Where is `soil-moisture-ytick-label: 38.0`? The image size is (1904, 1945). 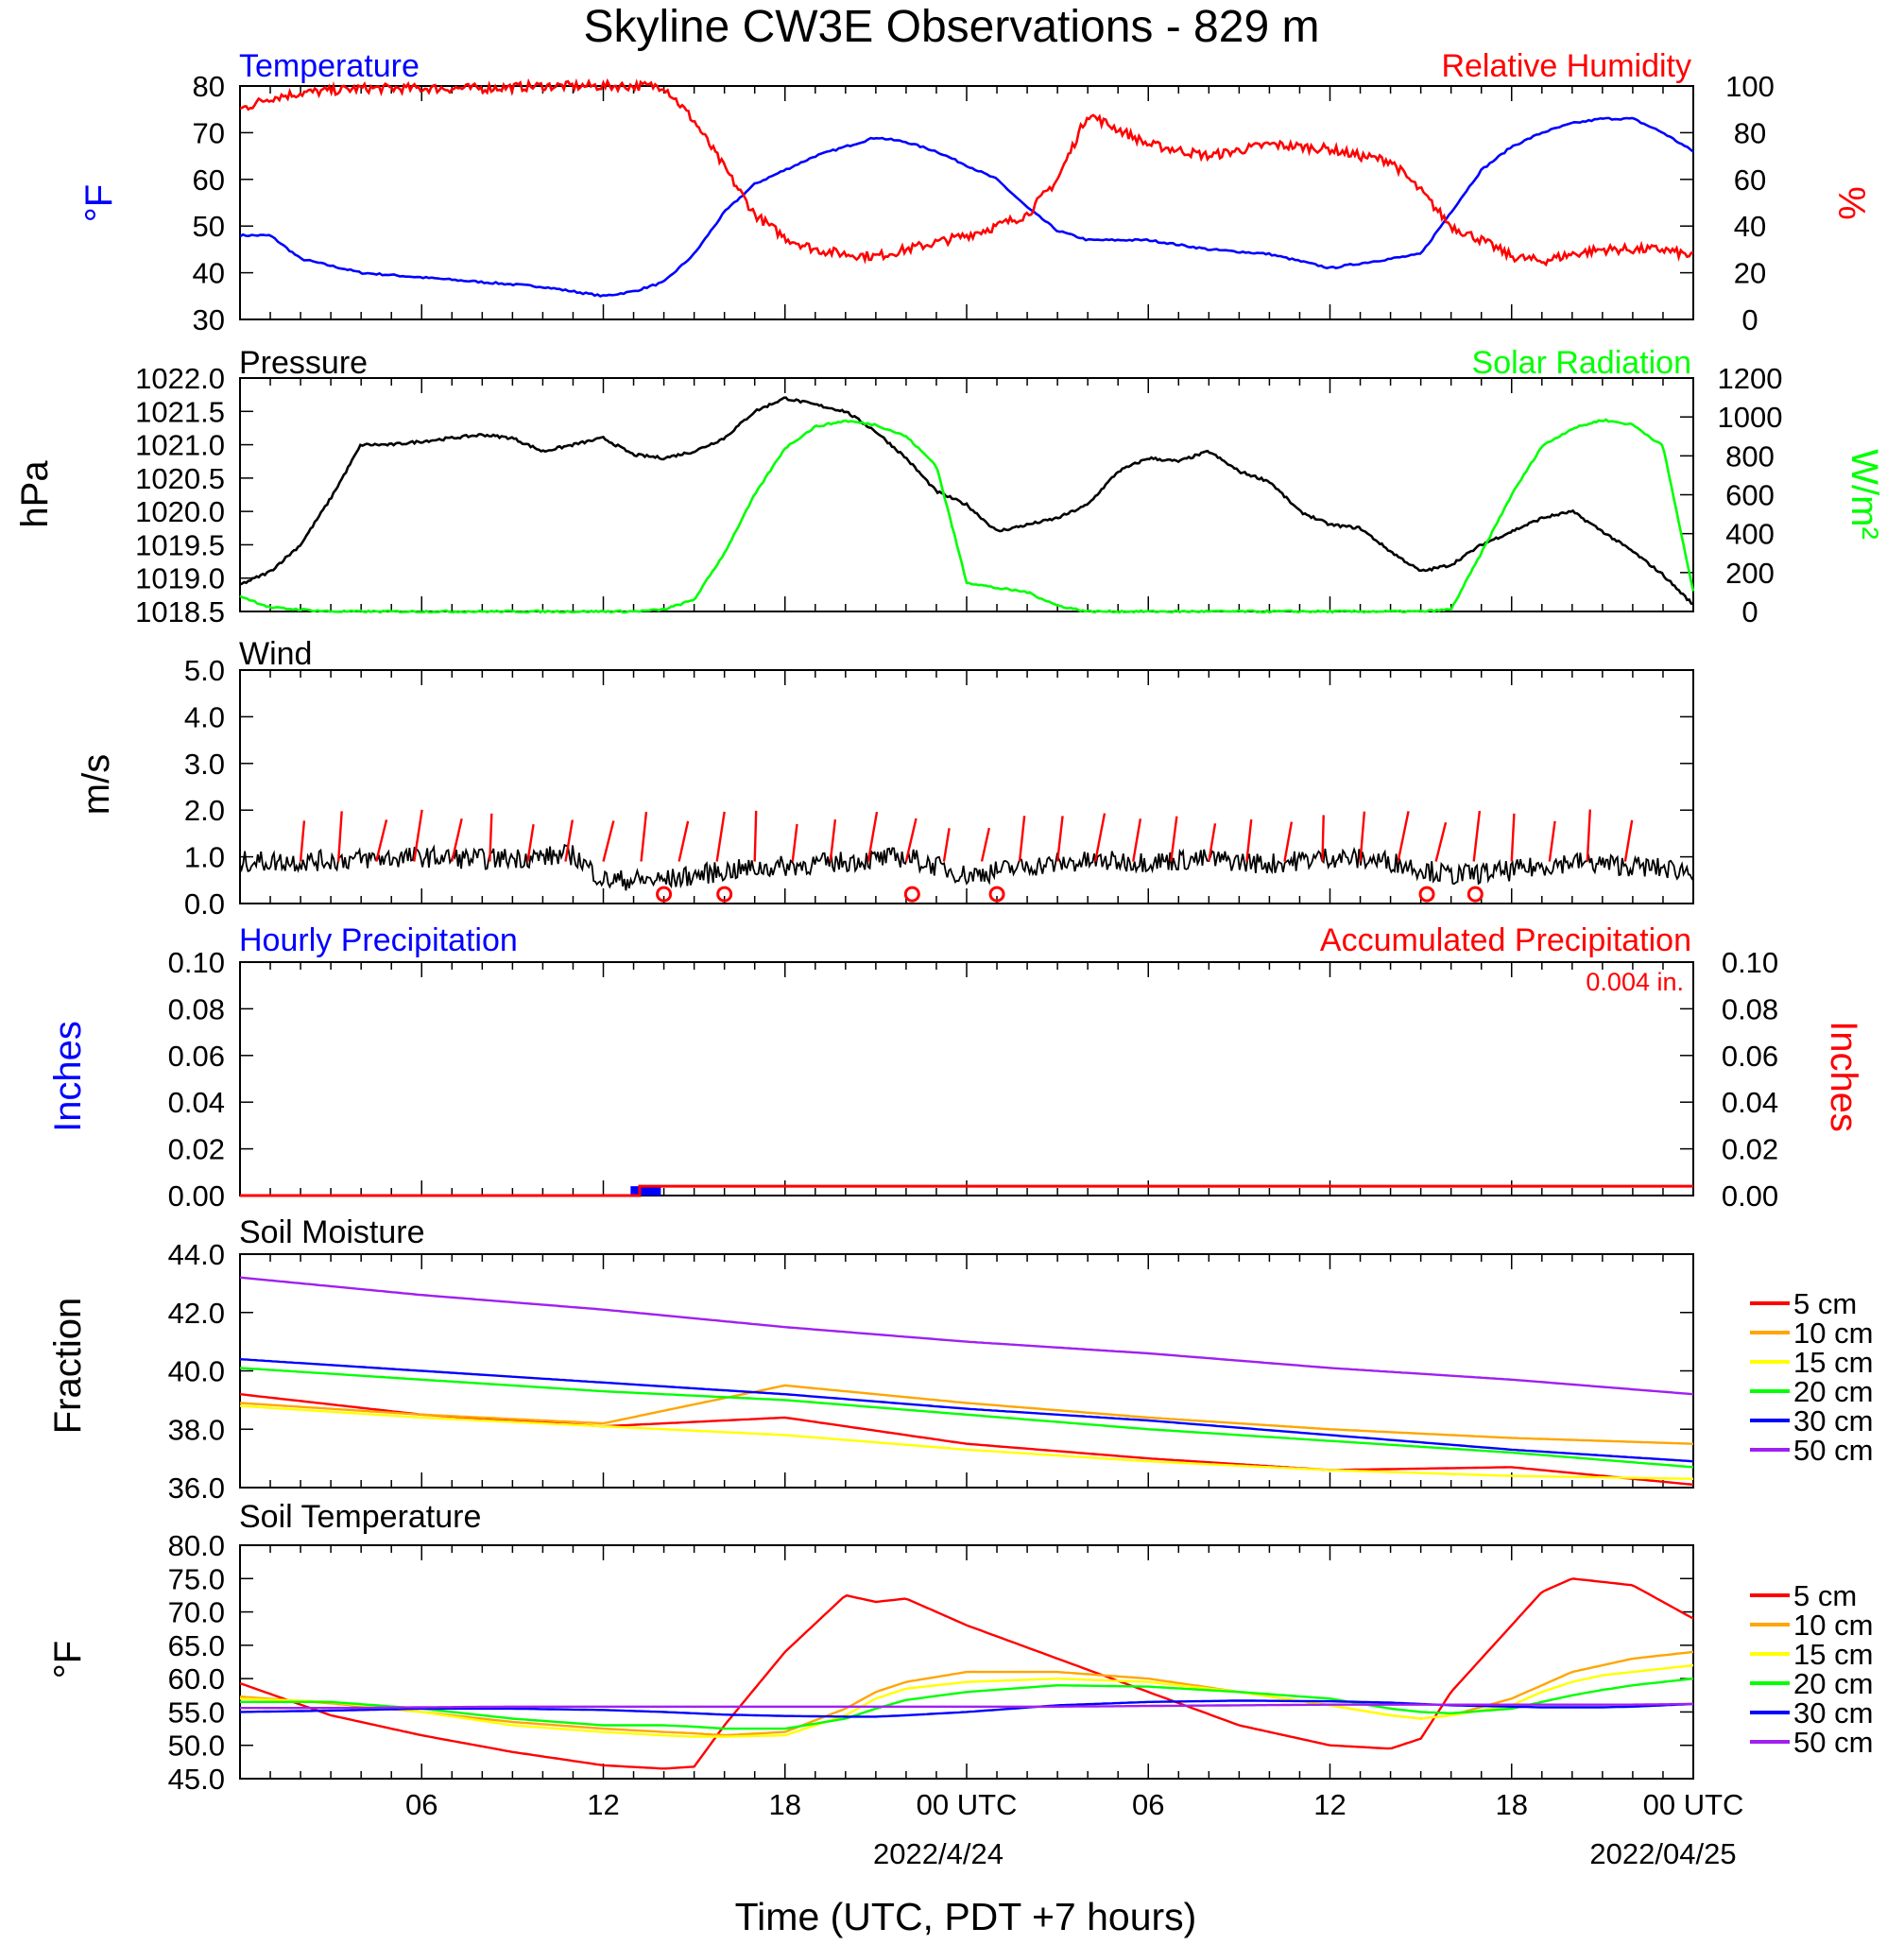 soil-moisture-ytick-label: 38.0 is located at coordinates (196, 1429).